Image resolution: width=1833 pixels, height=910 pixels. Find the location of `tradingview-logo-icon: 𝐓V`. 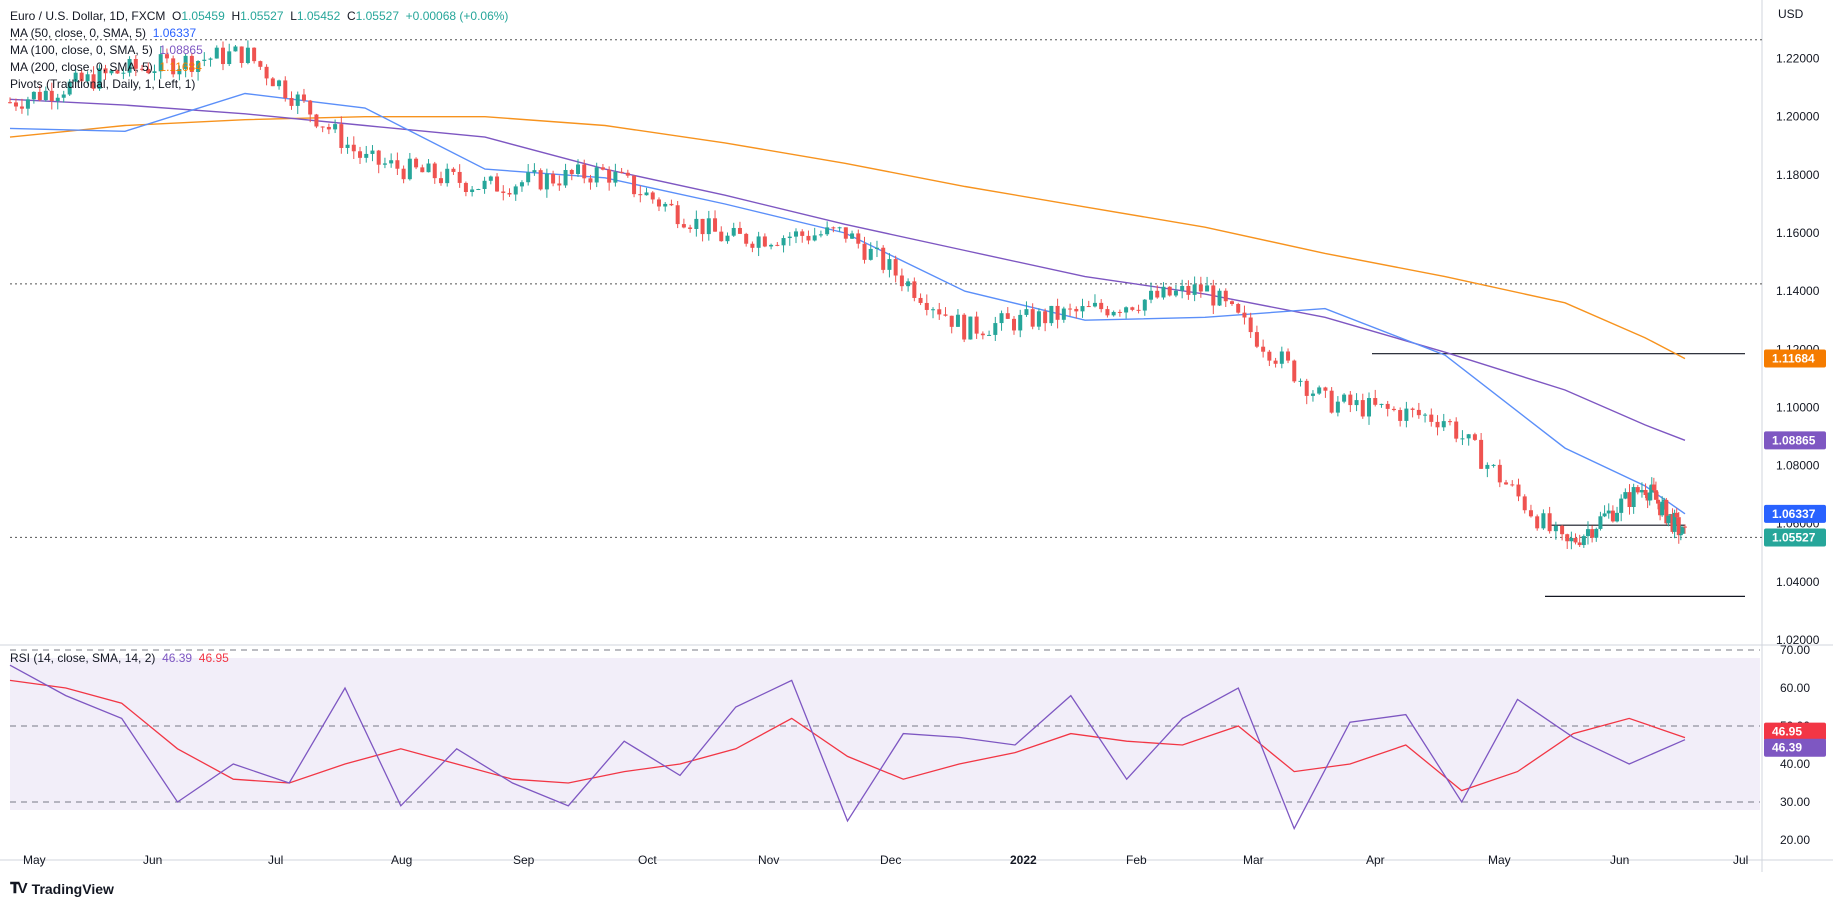

tradingview-logo-icon: 𝐓V is located at coordinates (19, 888).